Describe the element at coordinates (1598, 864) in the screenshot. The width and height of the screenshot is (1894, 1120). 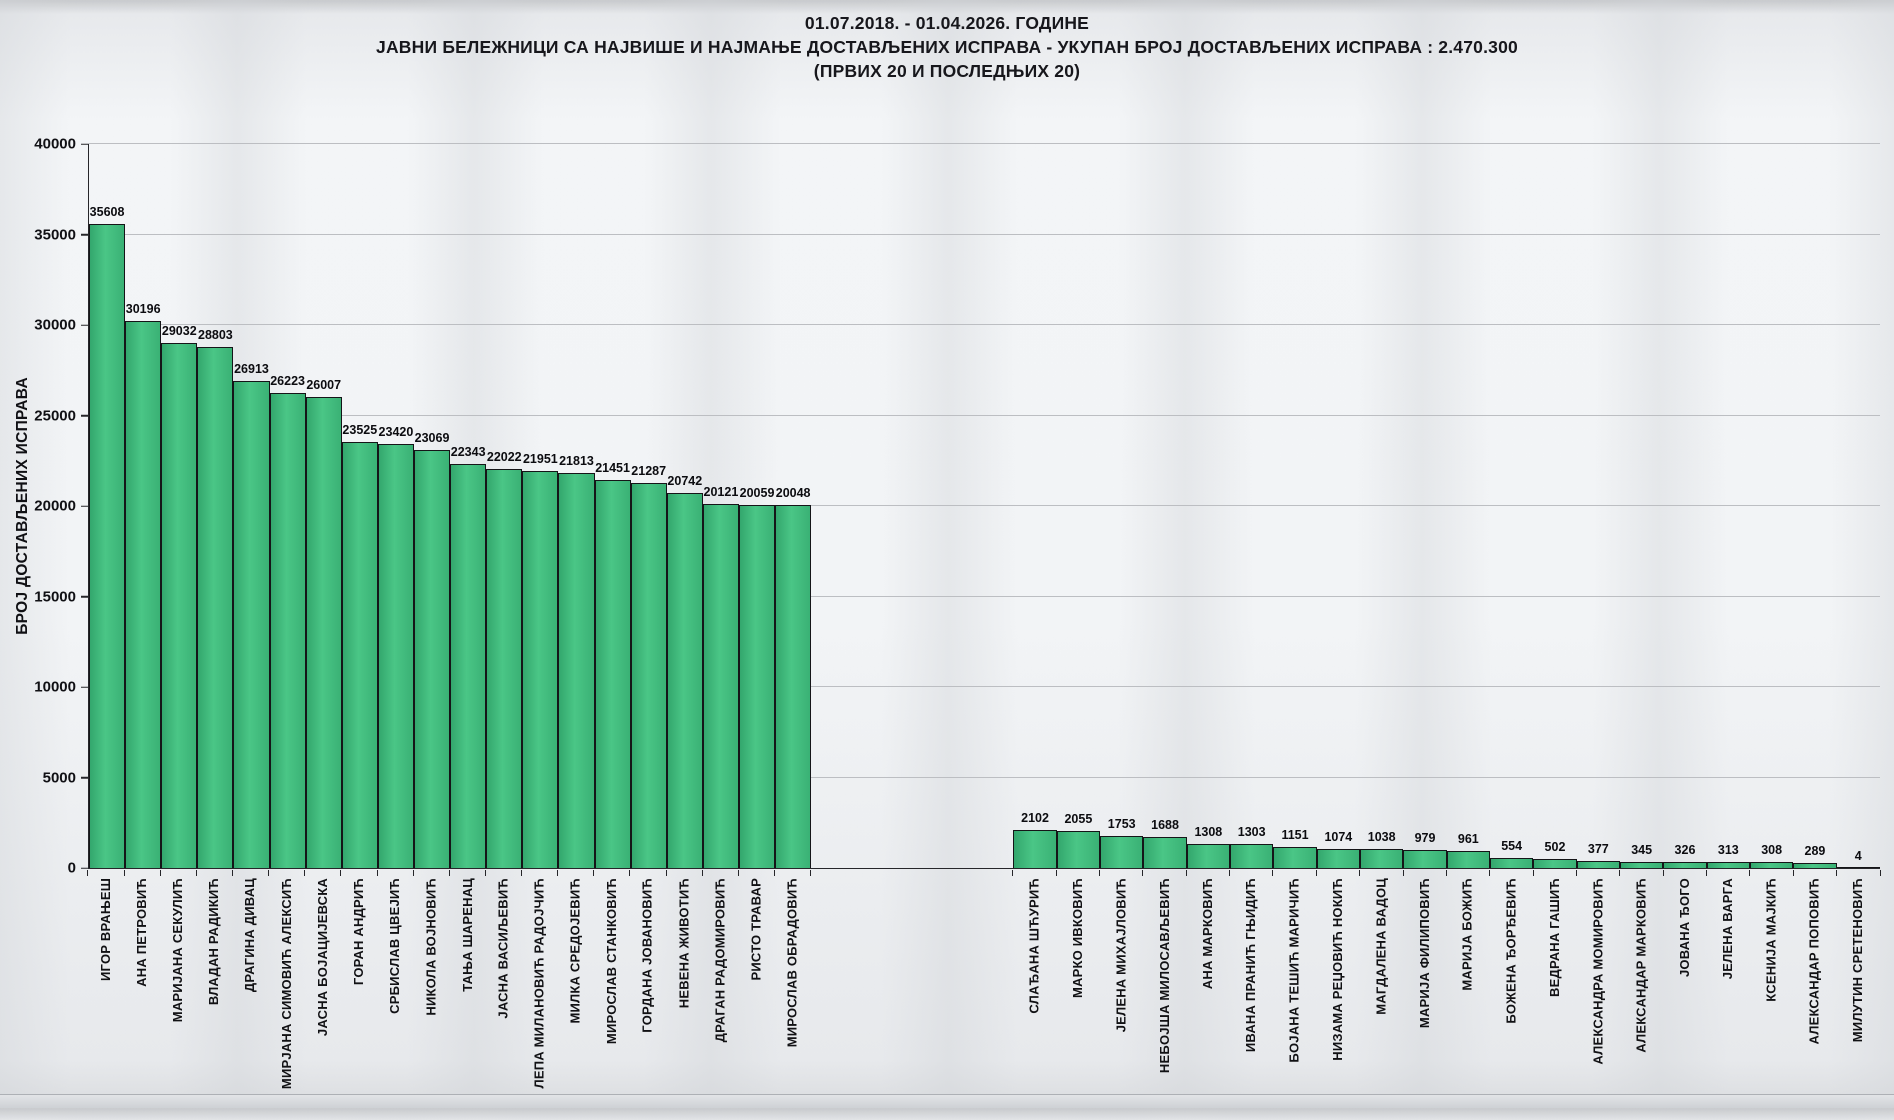
I see `bar-александра-момировић` at that location.